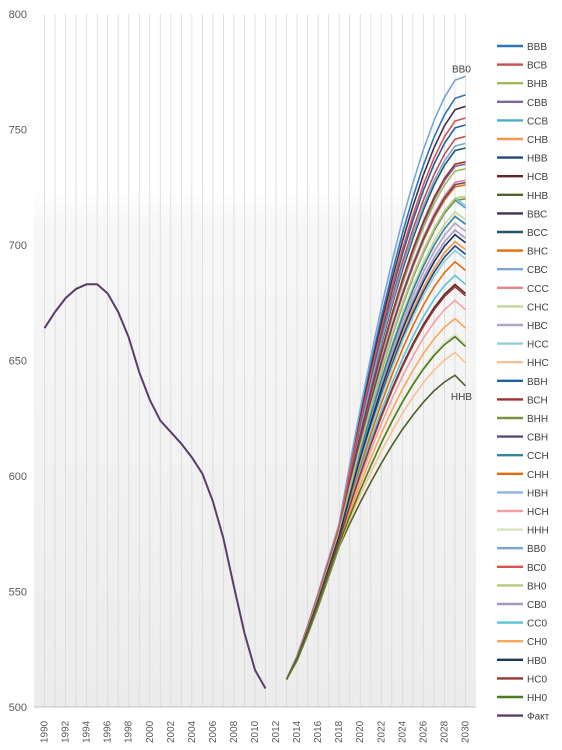  I want to click on series-annotation: ННВ, so click(461, 397).